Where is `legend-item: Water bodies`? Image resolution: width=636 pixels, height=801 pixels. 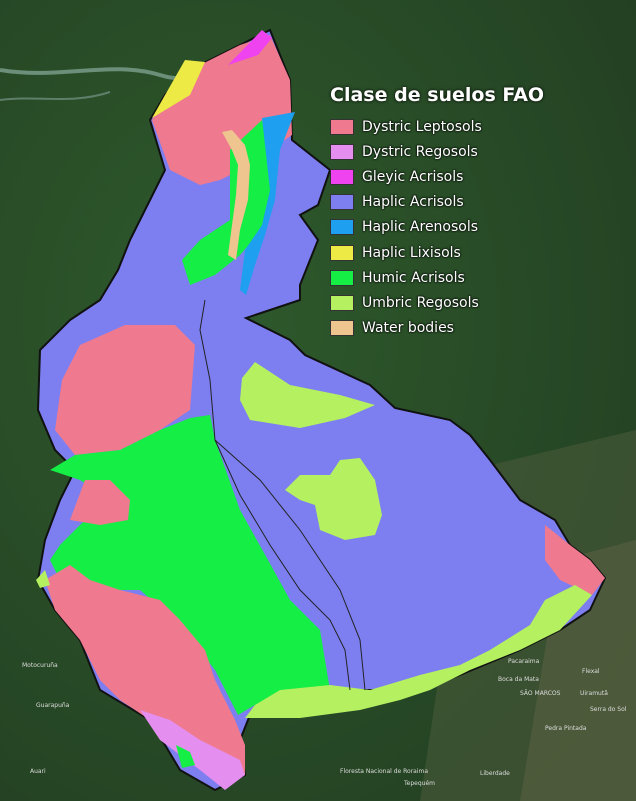 legend-item: Water bodies is located at coordinates (437, 328).